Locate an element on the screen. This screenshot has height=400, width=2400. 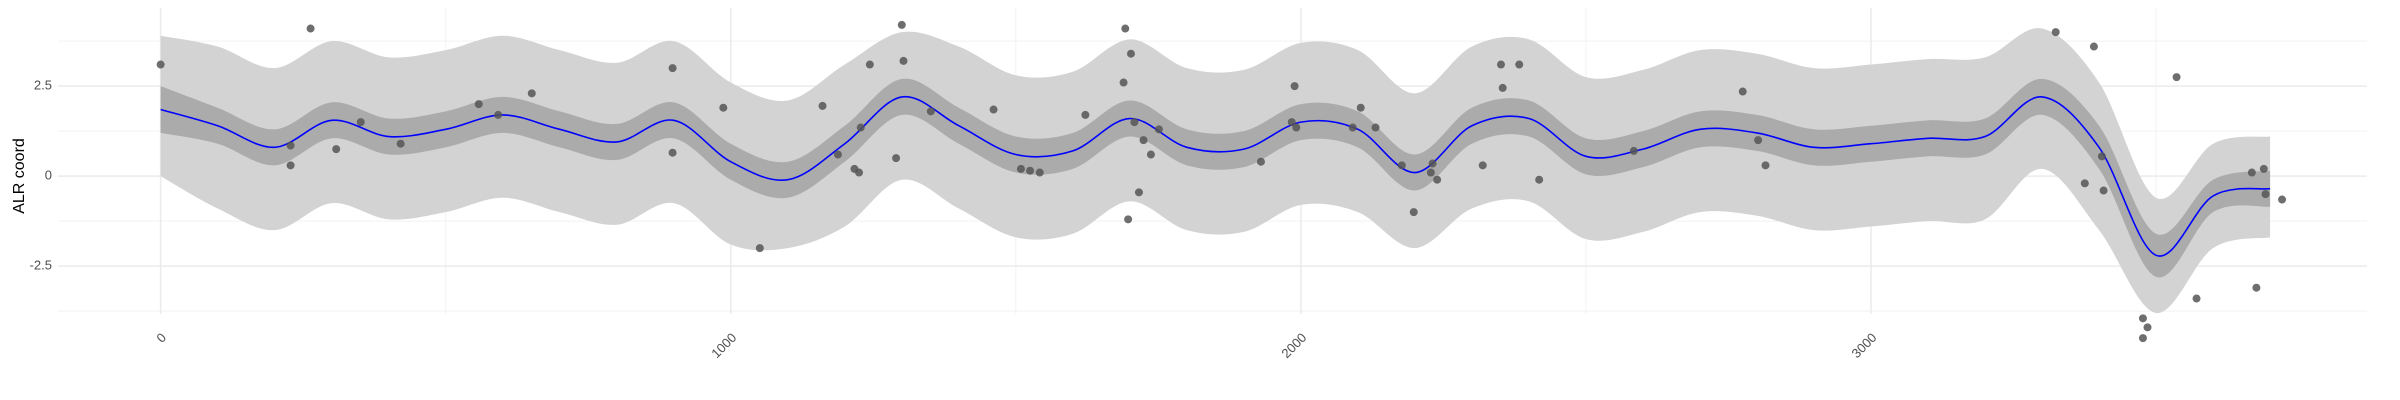
y-tick-label: 2.5 is located at coordinates (43, 85).